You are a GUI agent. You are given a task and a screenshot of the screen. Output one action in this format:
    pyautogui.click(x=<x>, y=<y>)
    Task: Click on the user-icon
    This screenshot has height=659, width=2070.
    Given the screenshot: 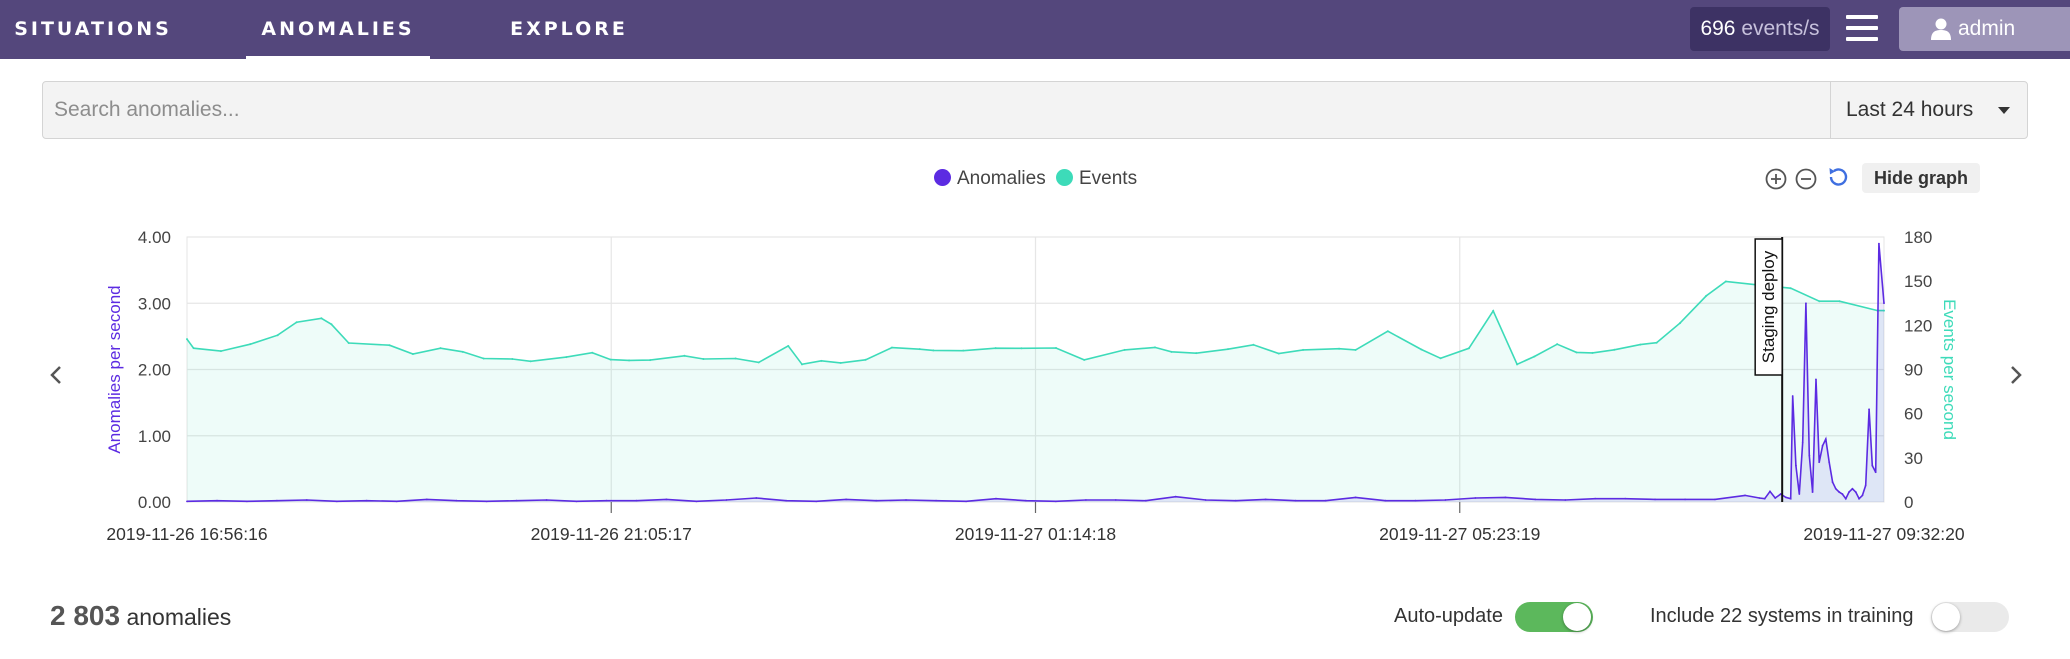 What is the action you would take?
    pyautogui.click(x=1941, y=29)
    